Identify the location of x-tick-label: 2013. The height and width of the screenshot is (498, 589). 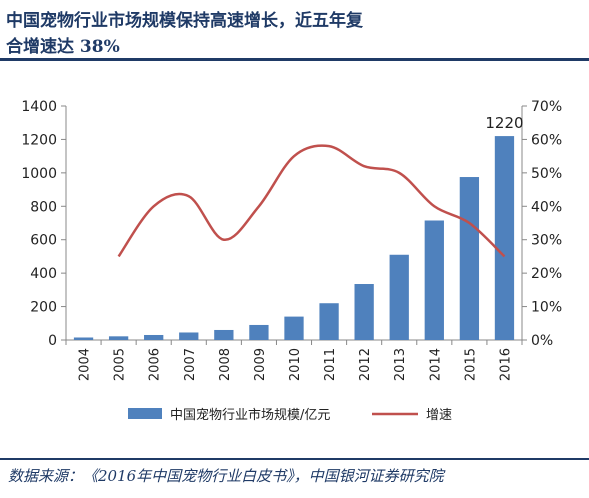
(400, 364).